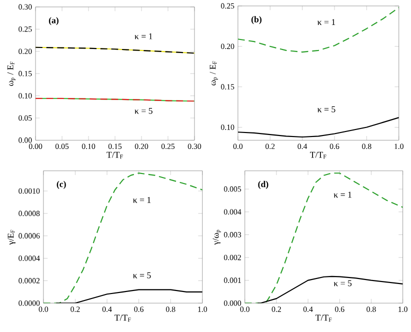  I want to click on y-axis-title: γ/E$_{F}$, so click(12, 237).